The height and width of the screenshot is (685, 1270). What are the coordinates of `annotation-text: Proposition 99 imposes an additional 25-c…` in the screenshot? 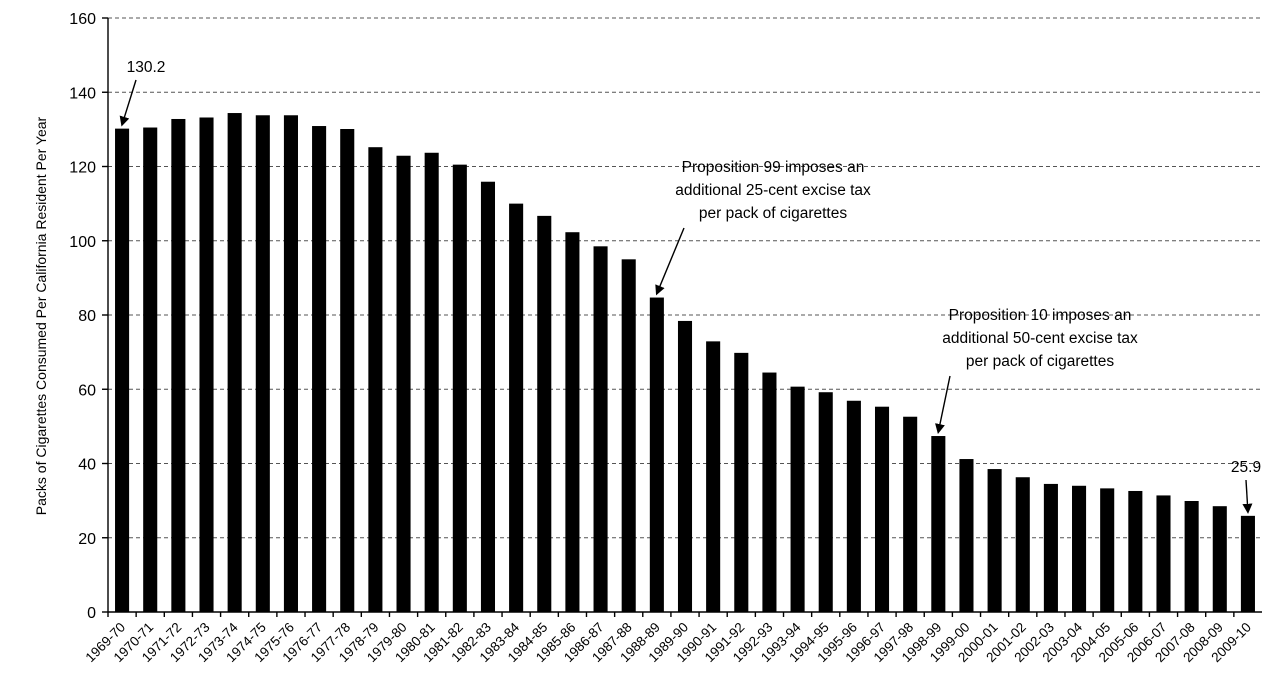 It's located at (773, 190).